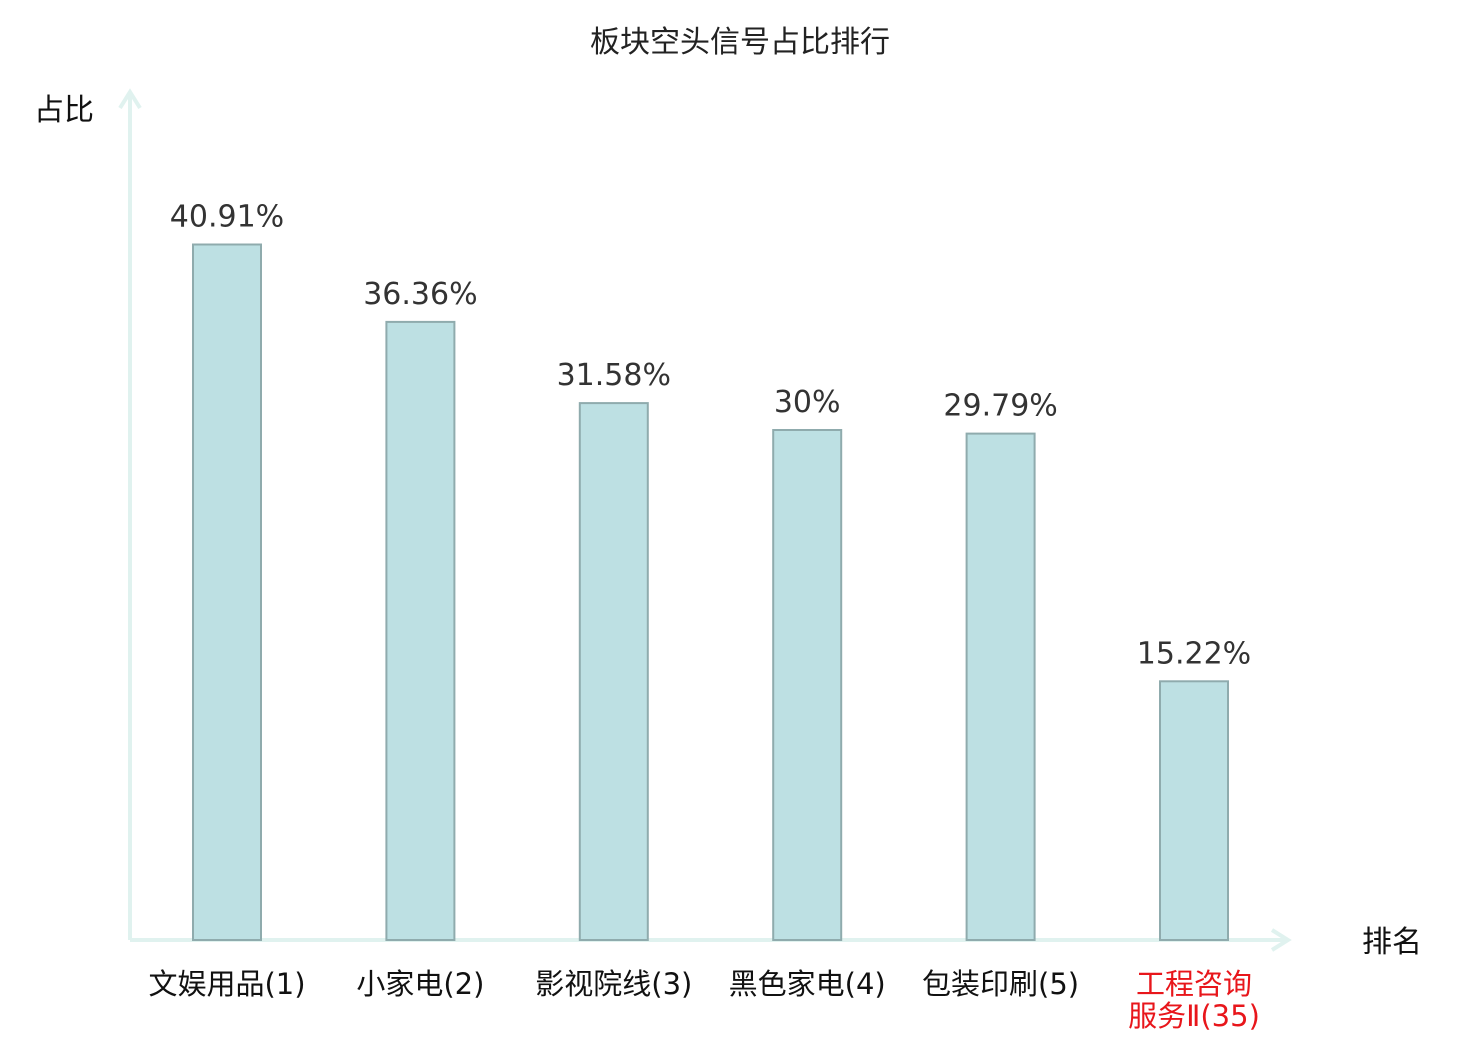 The width and height of the screenshot is (1480, 1040). What do you see at coordinates (226, 984) in the screenshot?
I see `category-label-1: 文娱用品(1)` at bounding box center [226, 984].